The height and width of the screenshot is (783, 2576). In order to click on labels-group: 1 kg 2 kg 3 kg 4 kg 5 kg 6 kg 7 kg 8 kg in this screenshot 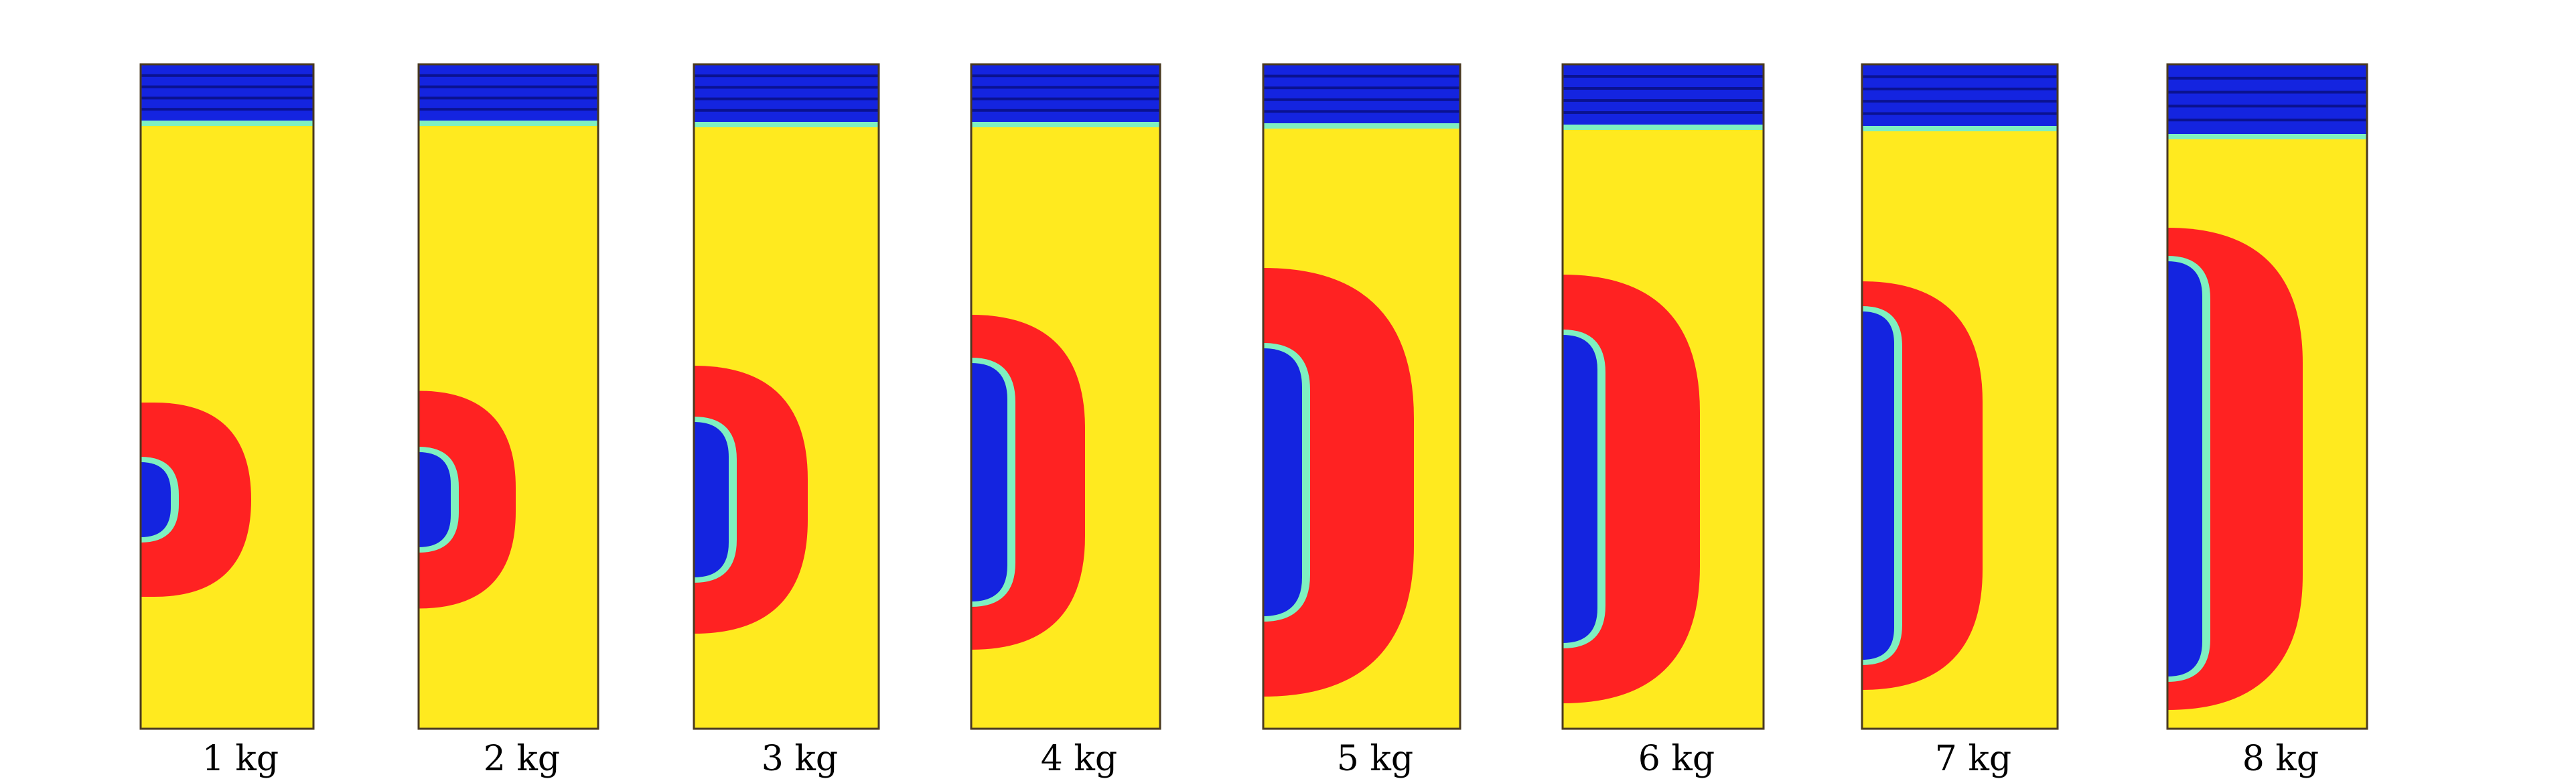, I will do `click(1260, 759)`.